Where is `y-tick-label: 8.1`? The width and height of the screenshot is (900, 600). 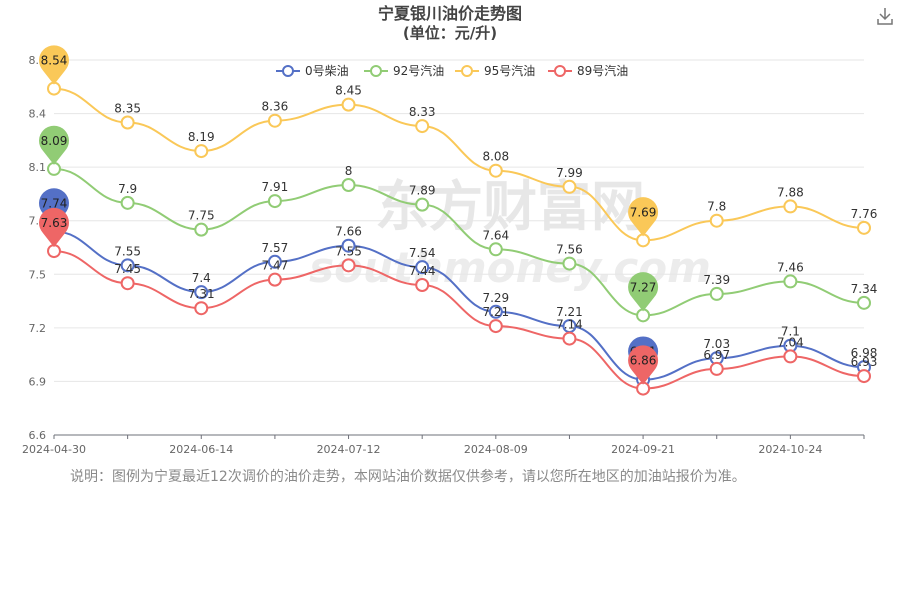
y-tick-label: 8.1 is located at coordinates (38, 167).